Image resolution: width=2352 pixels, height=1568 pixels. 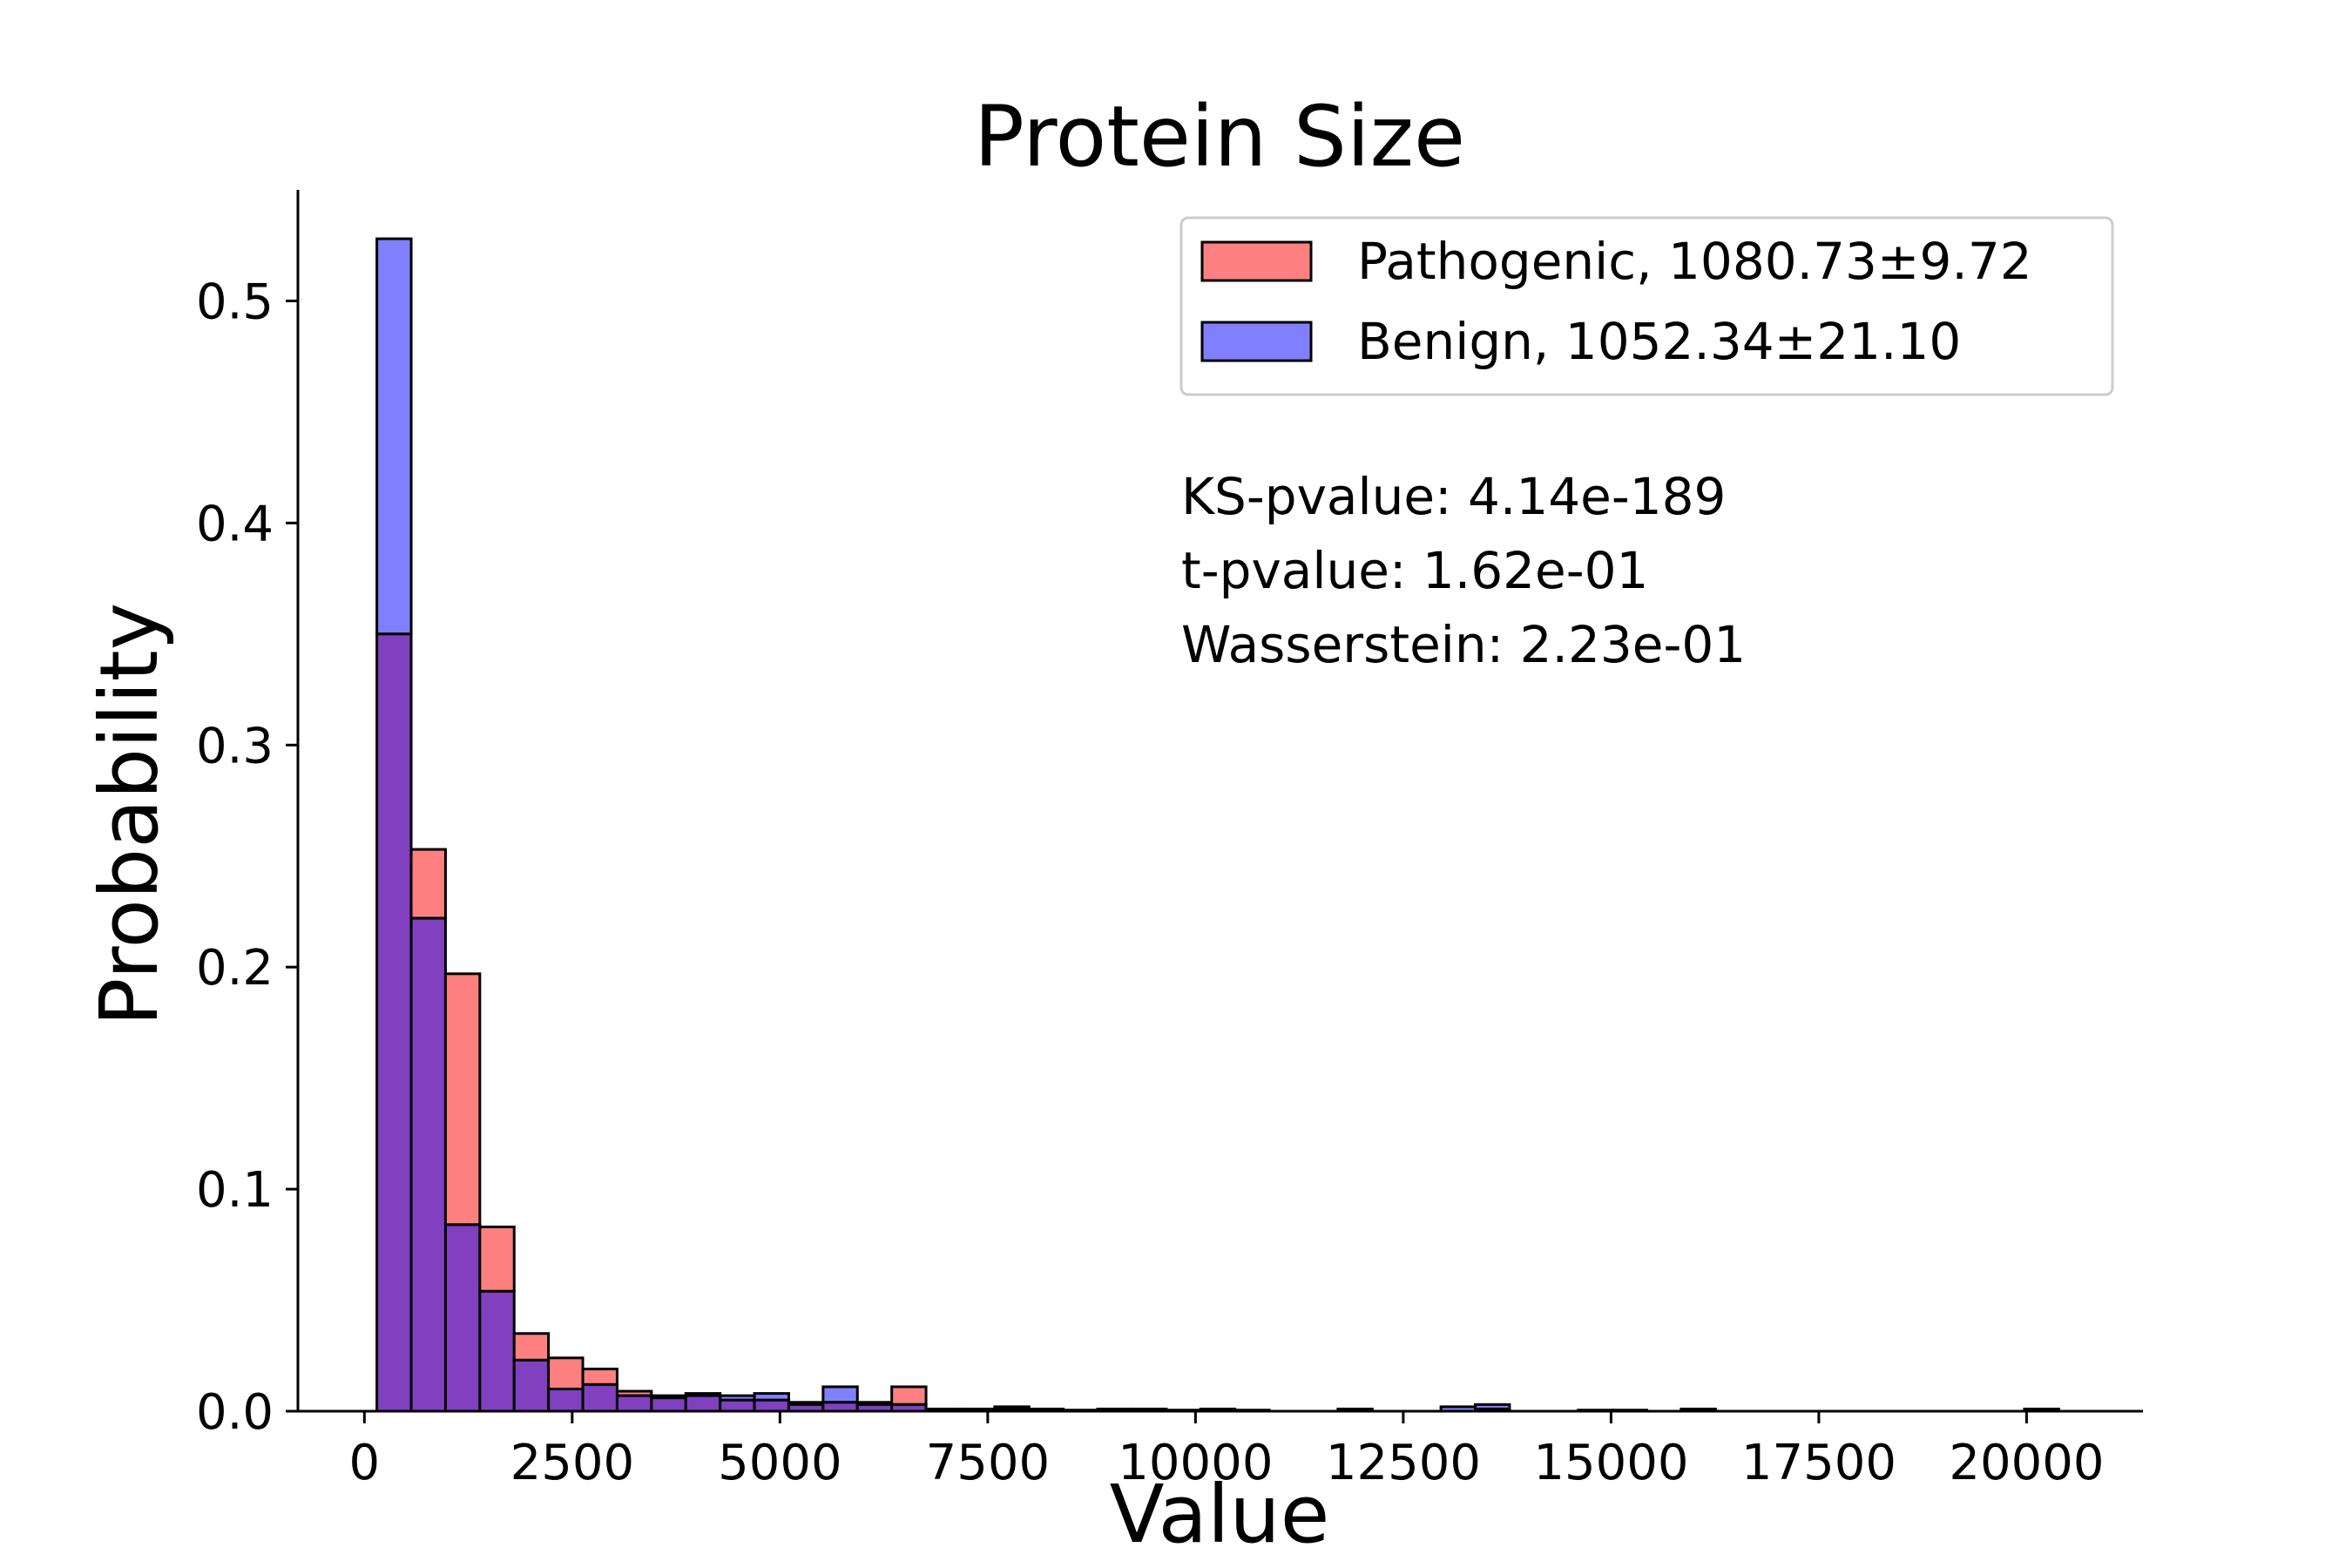 I want to click on x-tick-label: 5000, so click(x=780, y=1463).